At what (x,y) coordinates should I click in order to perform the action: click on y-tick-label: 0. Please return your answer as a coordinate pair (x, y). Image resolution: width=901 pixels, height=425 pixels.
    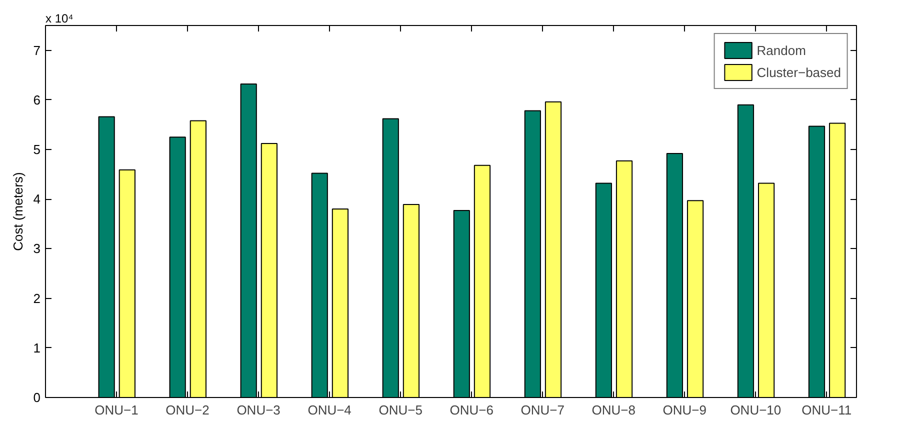
    Looking at the image, I should click on (37, 397).